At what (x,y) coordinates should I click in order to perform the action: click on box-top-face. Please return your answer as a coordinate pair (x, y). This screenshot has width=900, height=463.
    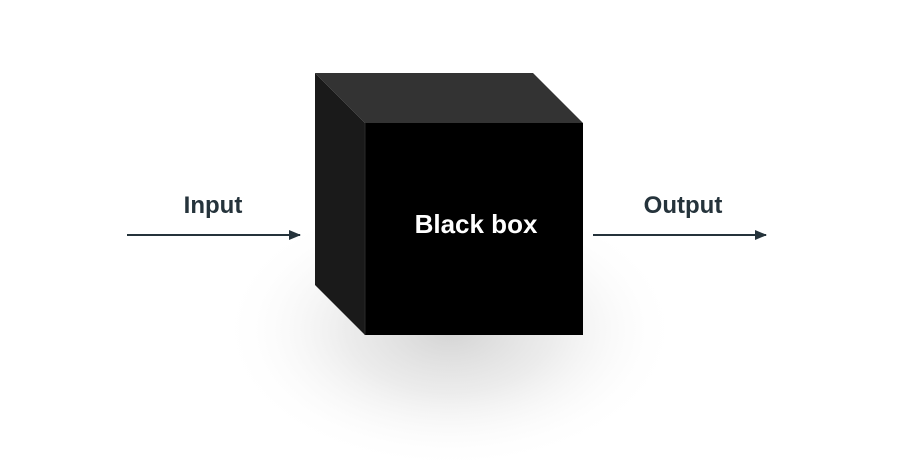
    Looking at the image, I should click on (449, 98).